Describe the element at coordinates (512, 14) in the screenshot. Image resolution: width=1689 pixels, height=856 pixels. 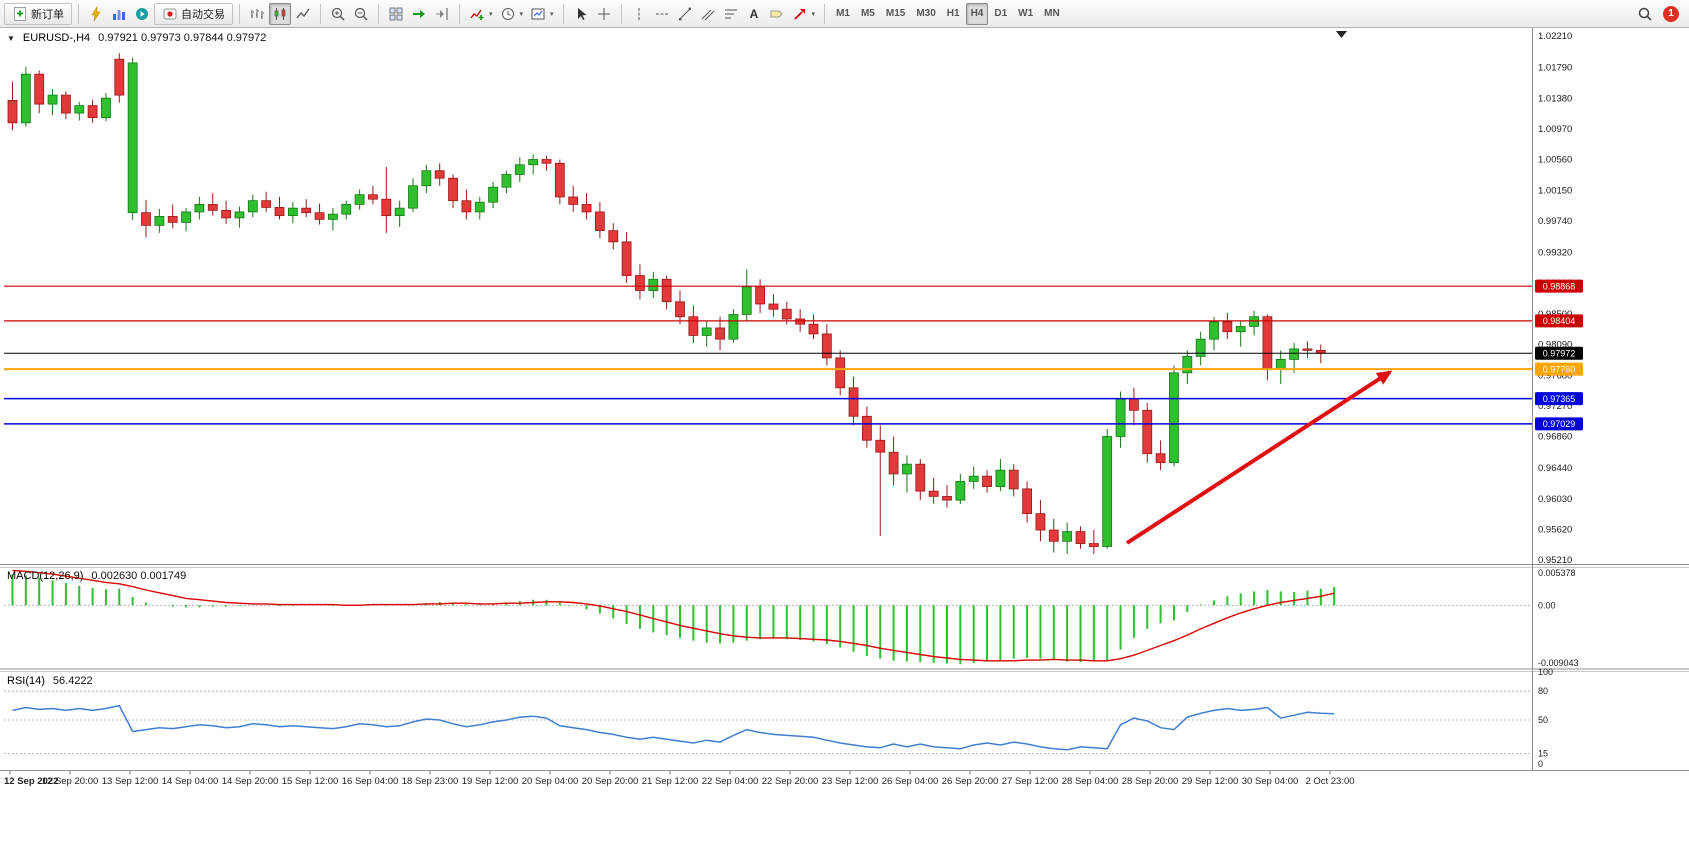
I see `periods-button: ▾` at that location.